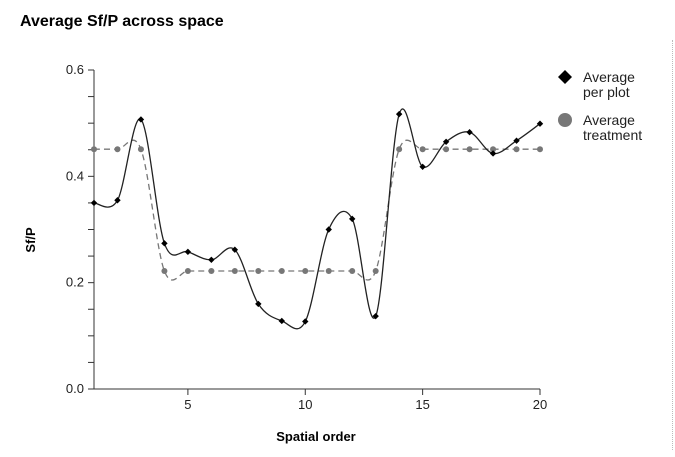 This screenshot has height=457, width=675. I want to click on y-tick-label: 0.0, so click(75, 388).